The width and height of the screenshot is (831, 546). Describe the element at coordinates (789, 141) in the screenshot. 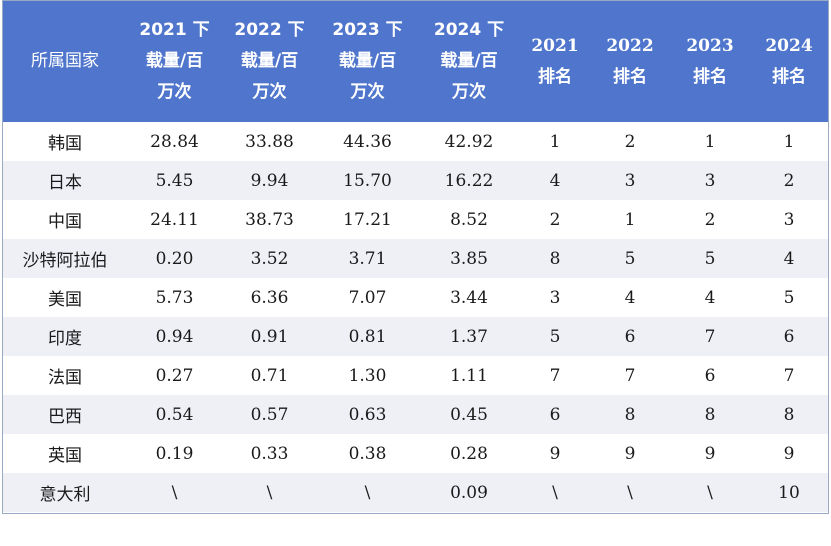

I see `rank-2024-cell: 1` at that location.